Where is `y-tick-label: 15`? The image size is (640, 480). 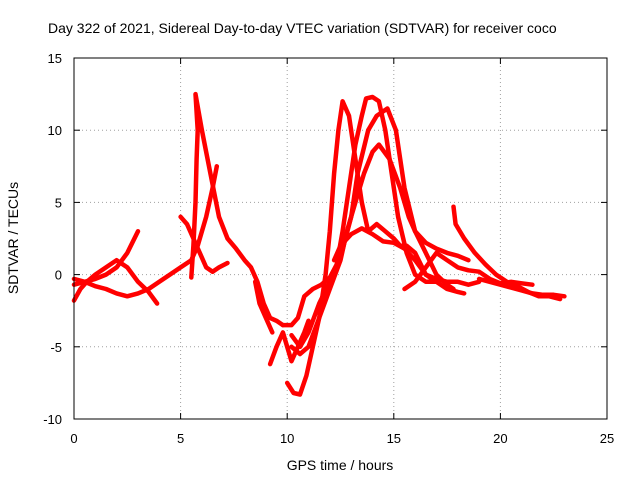 y-tick-label: 15 is located at coordinates (55, 58).